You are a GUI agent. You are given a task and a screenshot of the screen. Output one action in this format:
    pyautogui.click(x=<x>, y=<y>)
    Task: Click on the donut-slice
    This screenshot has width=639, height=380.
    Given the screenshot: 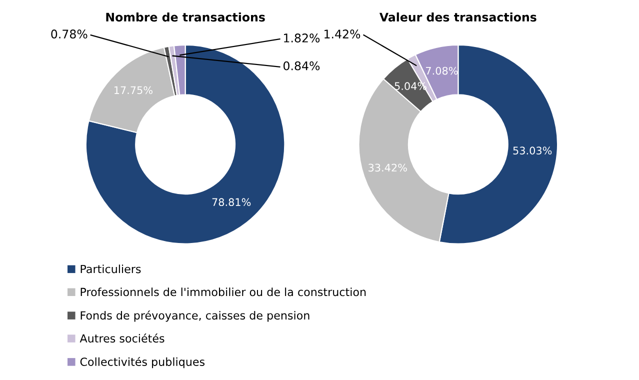 What is the action you would take?
    pyautogui.click(x=132, y=90)
    